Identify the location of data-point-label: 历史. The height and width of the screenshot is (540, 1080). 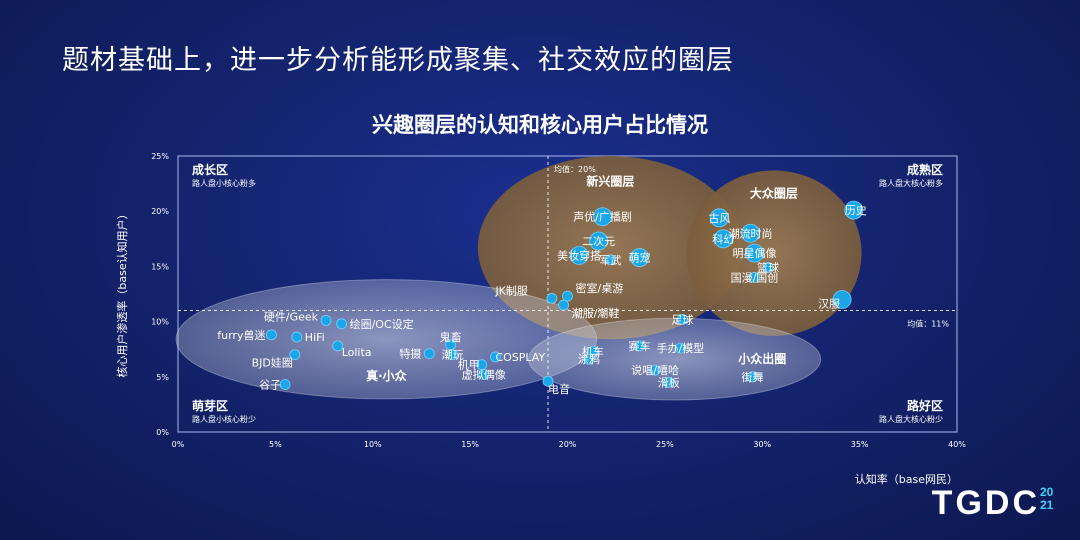
(856, 210).